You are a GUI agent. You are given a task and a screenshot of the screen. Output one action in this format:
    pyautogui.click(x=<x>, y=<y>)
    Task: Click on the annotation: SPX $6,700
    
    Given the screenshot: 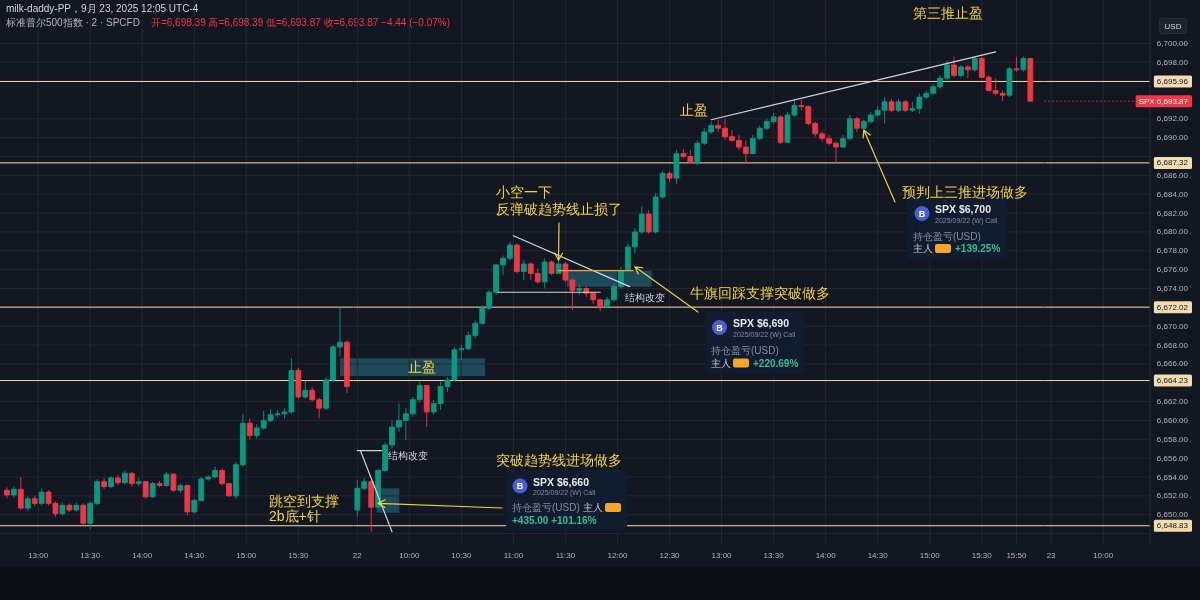 What is the action you would take?
    pyautogui.click(x=963, y=209)
    